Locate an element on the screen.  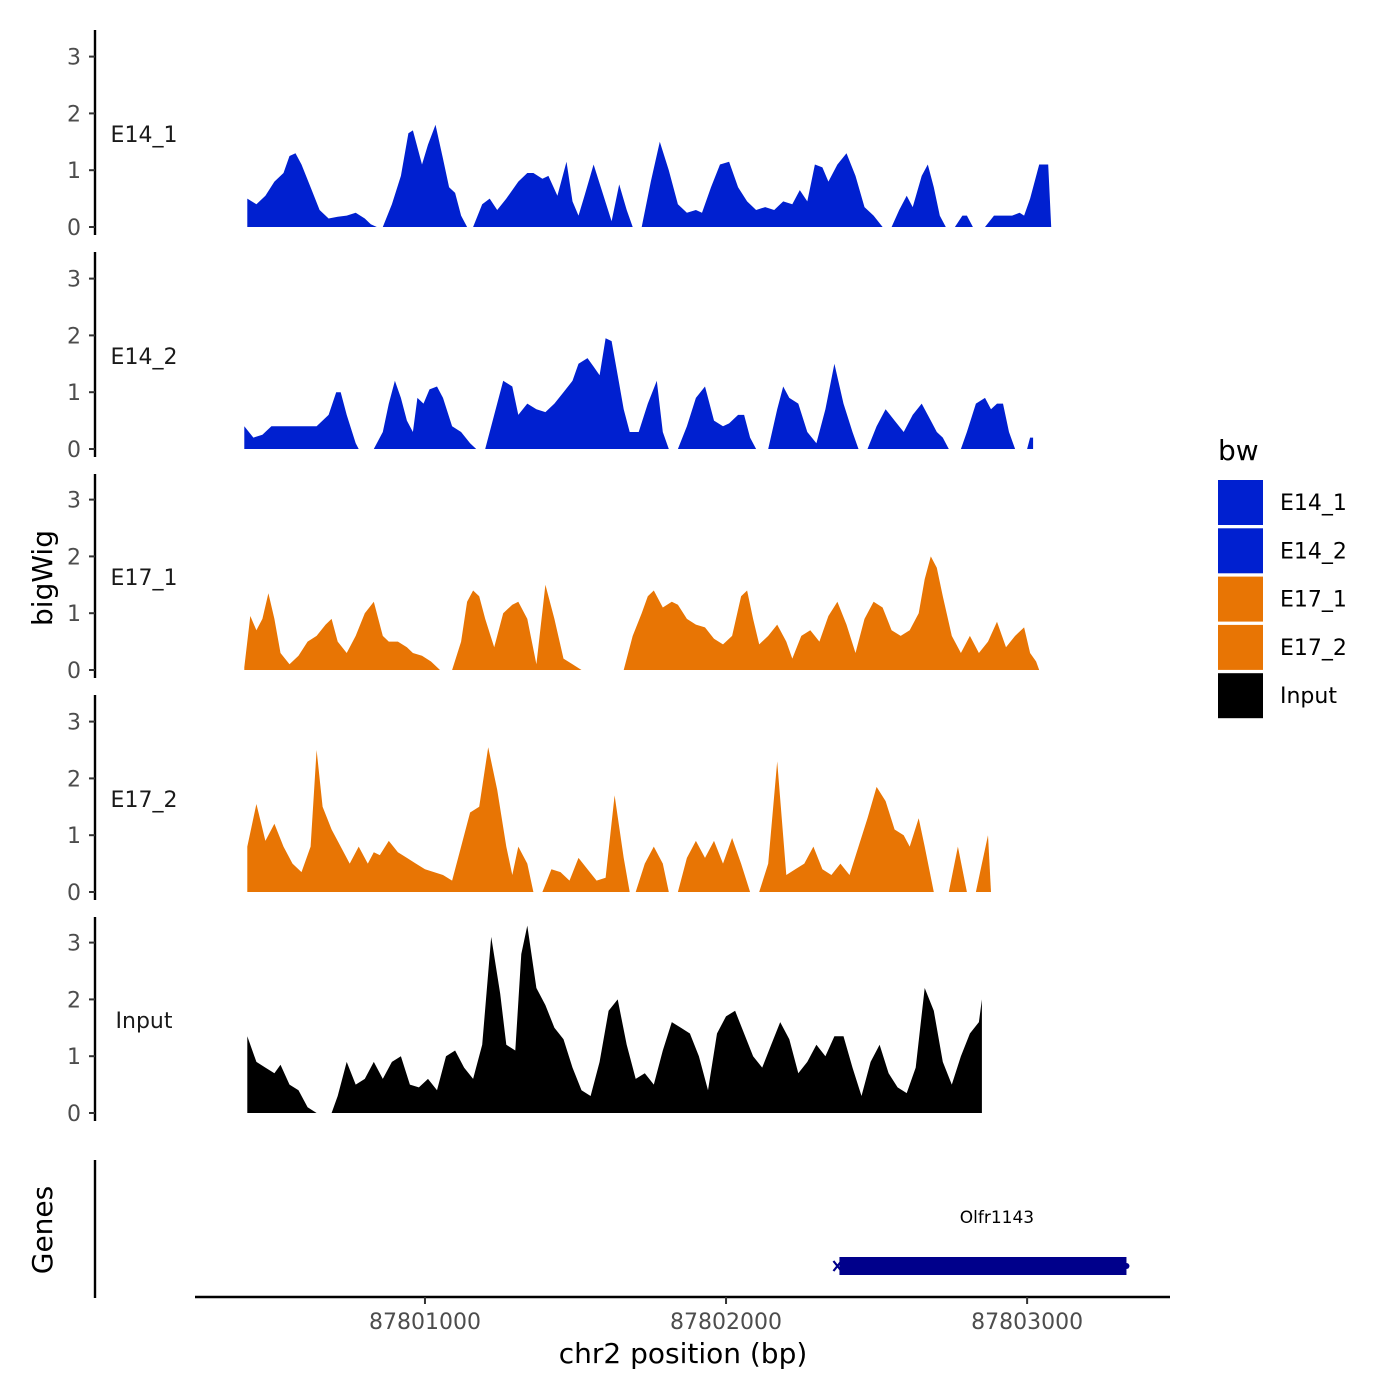
legend: bw E14_1 E14_2 E17_1 E17_2 Input is located at coordinates (1282, 576).